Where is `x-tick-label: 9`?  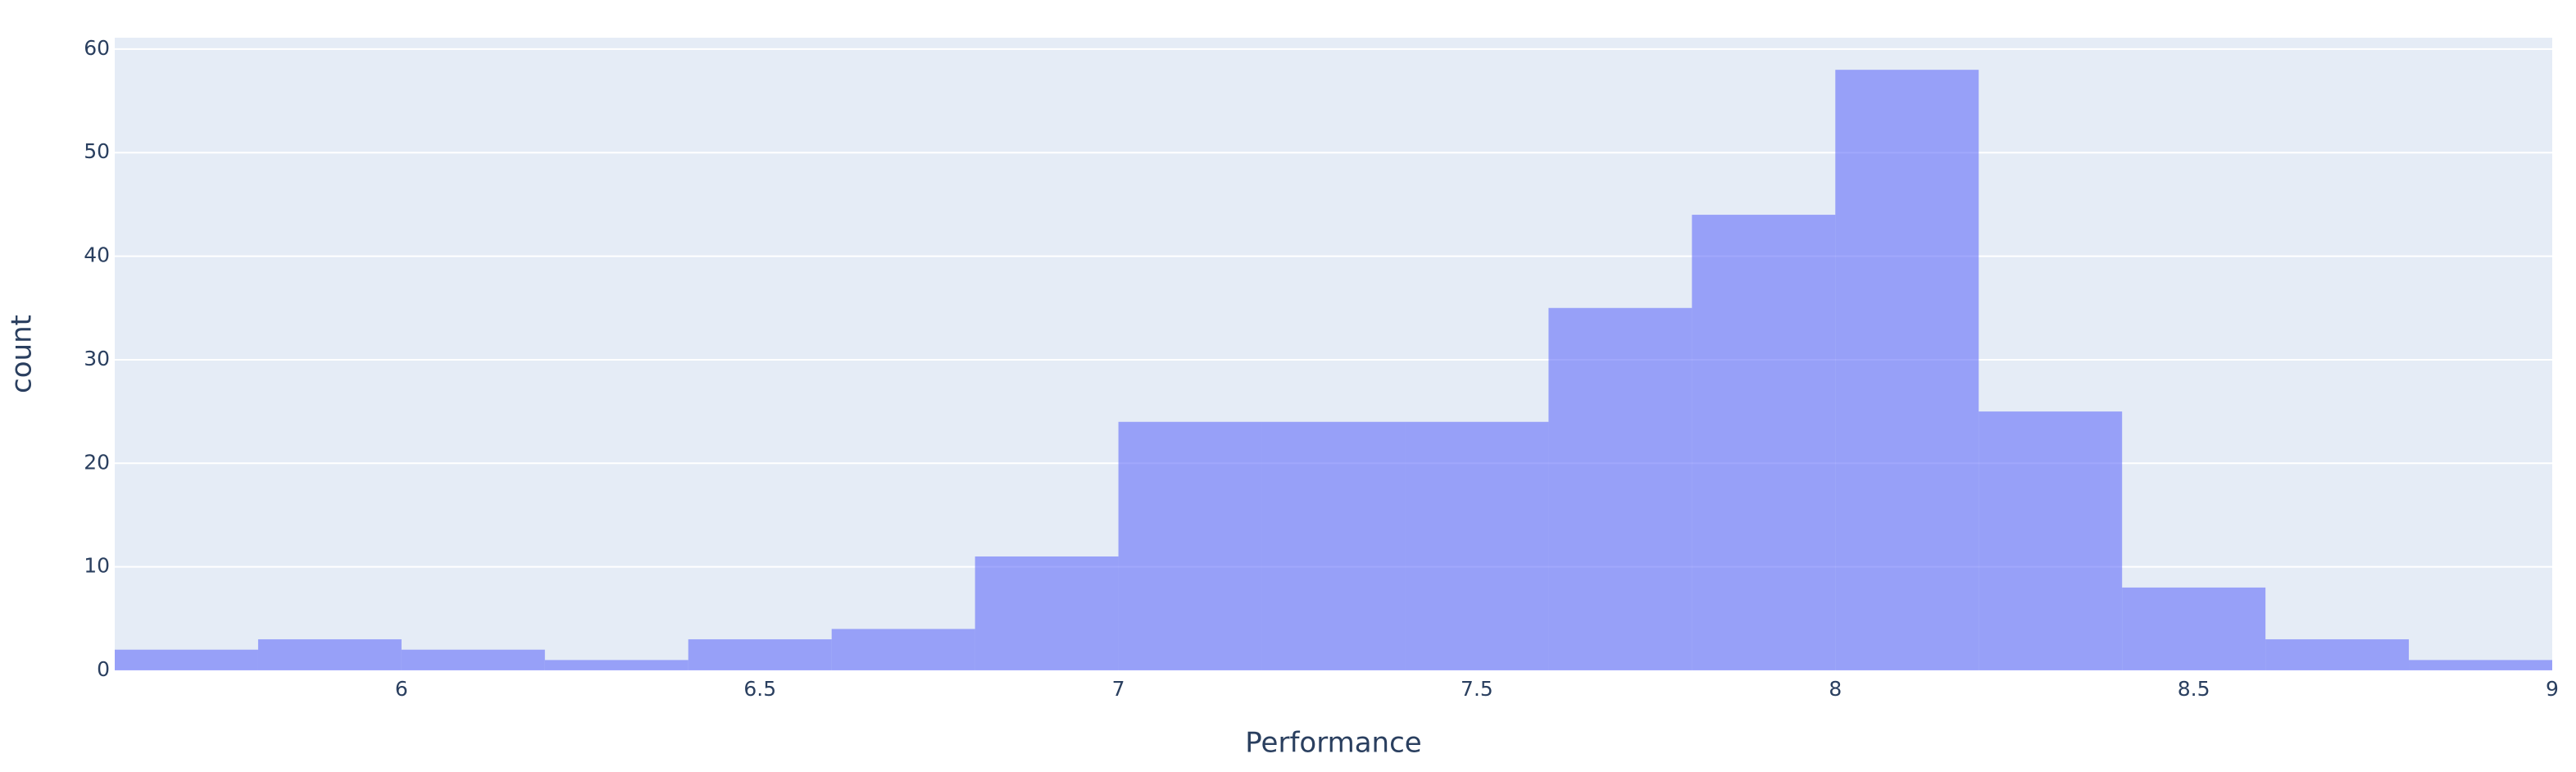
x-tick-label: 9 is located at coordinates (2552, 689).